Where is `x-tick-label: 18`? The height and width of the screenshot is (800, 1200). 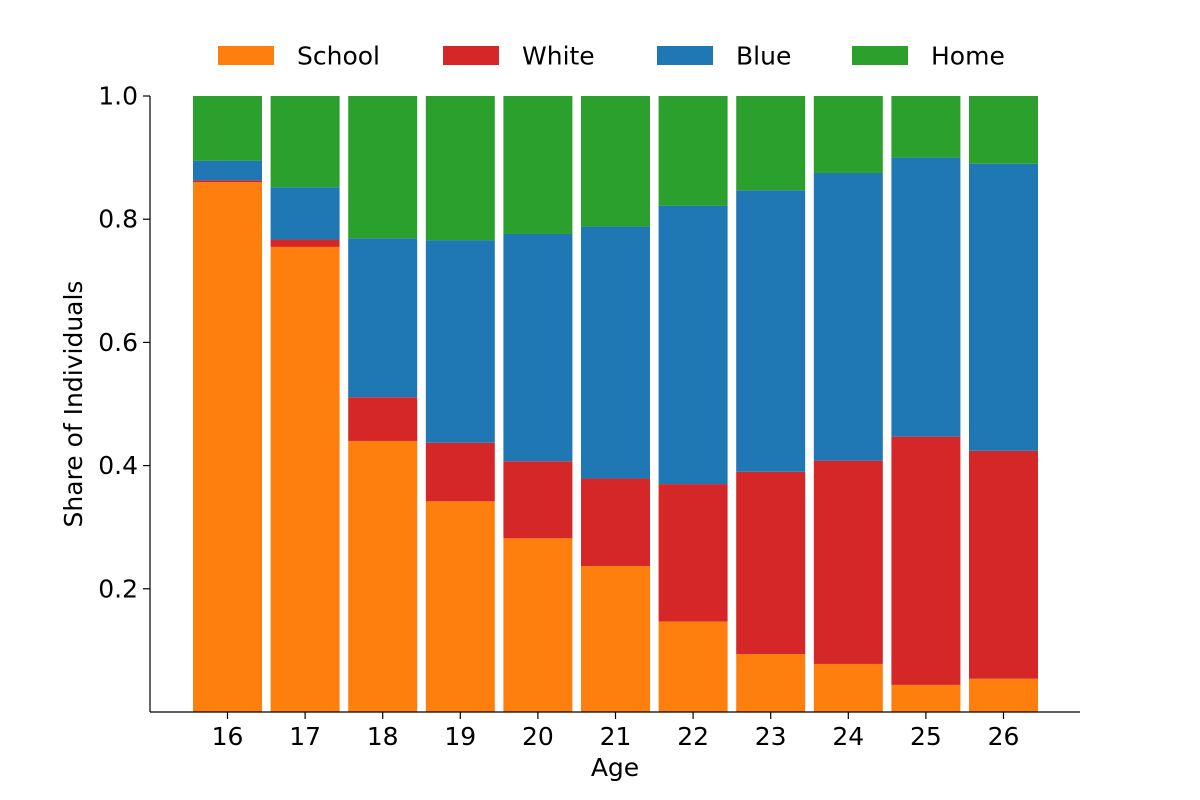 x-tick-label: 18 is located at coordinates (383, 736).